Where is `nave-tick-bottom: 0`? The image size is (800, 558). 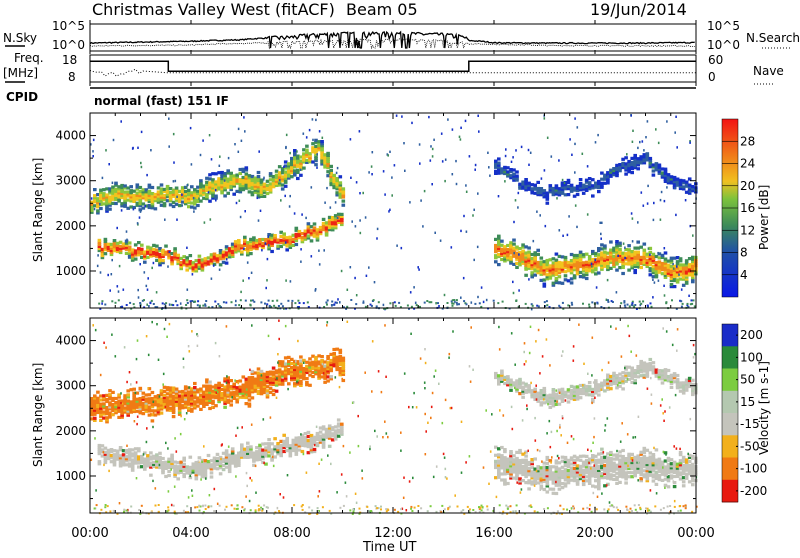
nave-tick-bottom: 0 is located at coordinates (712, 77).